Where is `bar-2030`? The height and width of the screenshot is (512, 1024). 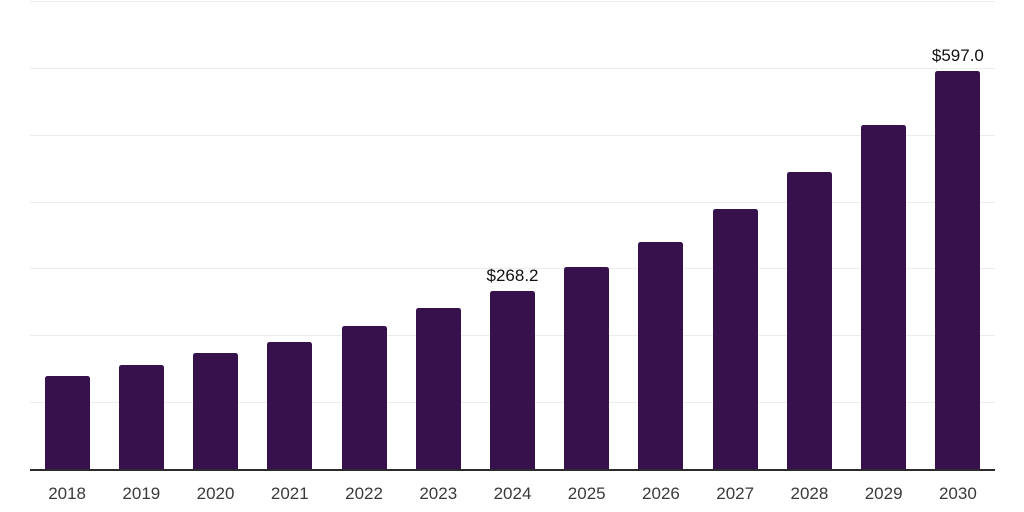
bar-2030 is located at coordinates (958, 270).